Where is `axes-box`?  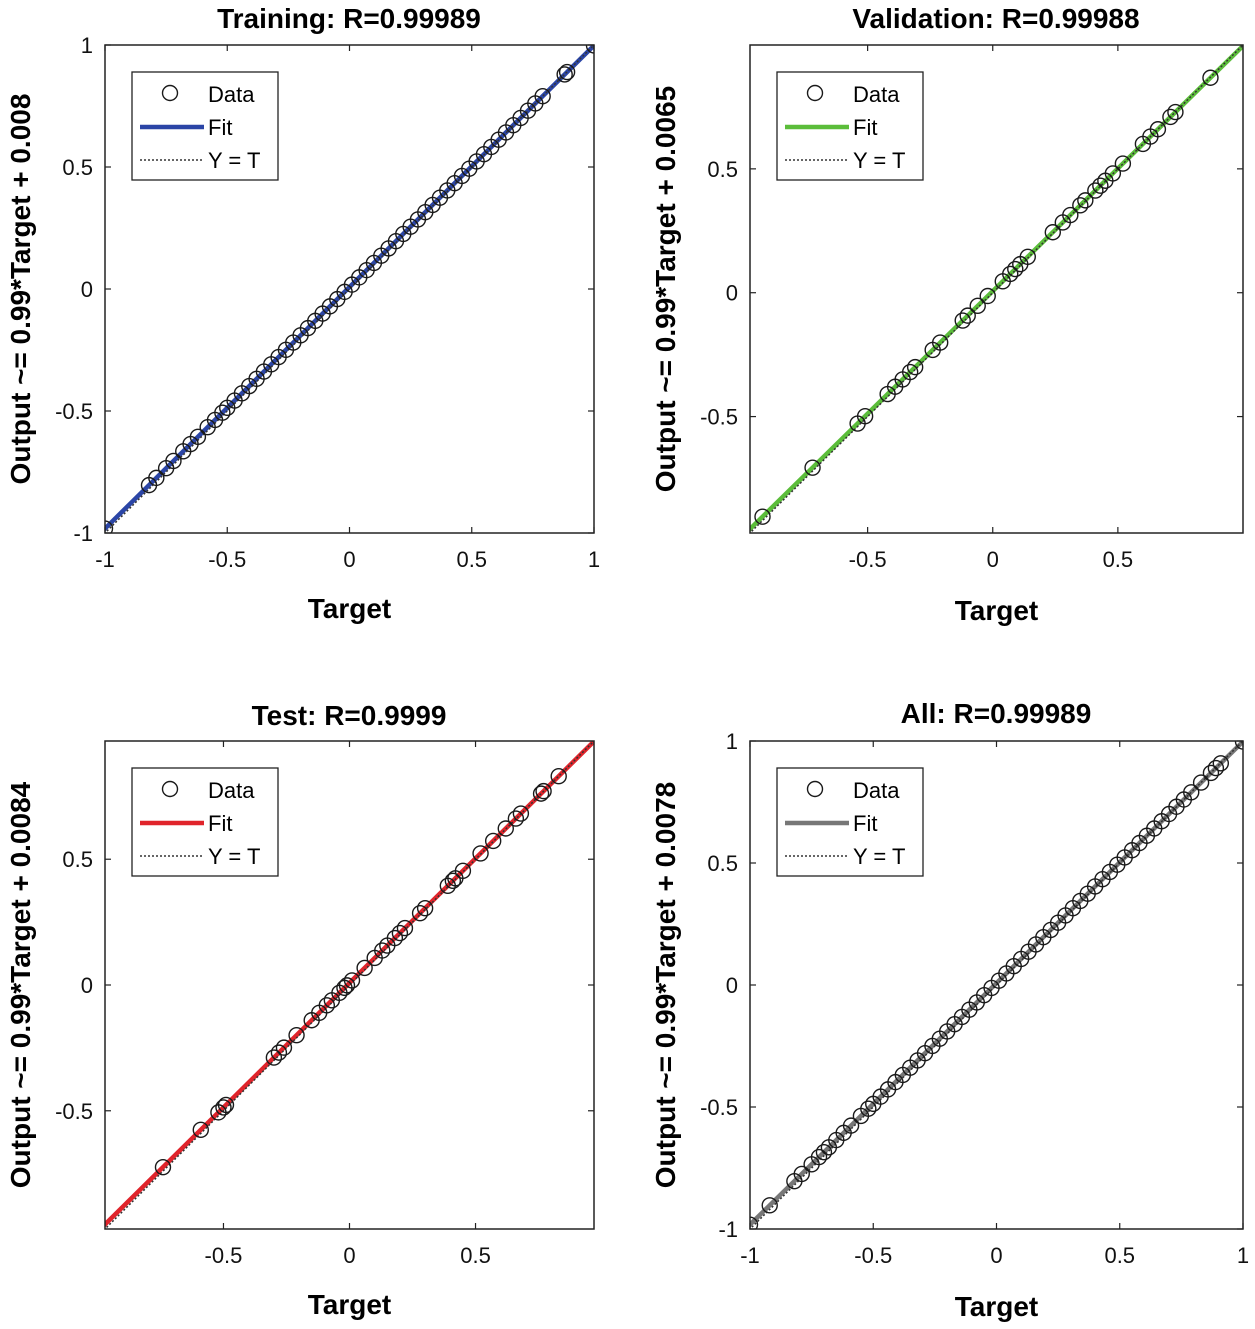 axes-box is located at coordinates (996, 289).